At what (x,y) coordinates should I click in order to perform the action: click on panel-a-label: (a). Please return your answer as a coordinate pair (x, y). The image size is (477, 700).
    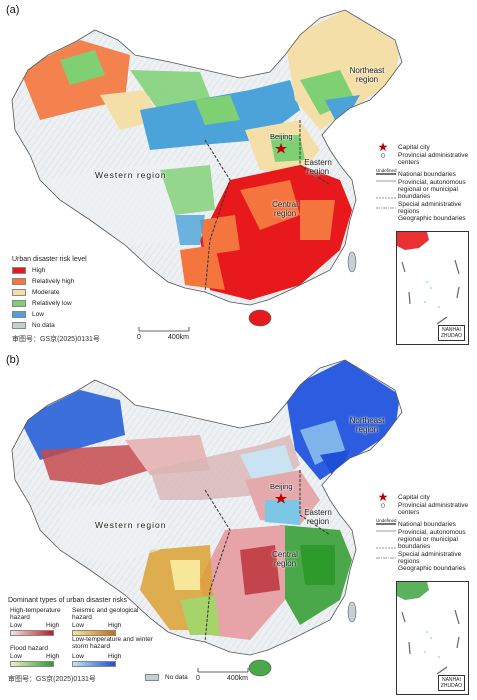
    Looking at the image, I should click on (13, 10).